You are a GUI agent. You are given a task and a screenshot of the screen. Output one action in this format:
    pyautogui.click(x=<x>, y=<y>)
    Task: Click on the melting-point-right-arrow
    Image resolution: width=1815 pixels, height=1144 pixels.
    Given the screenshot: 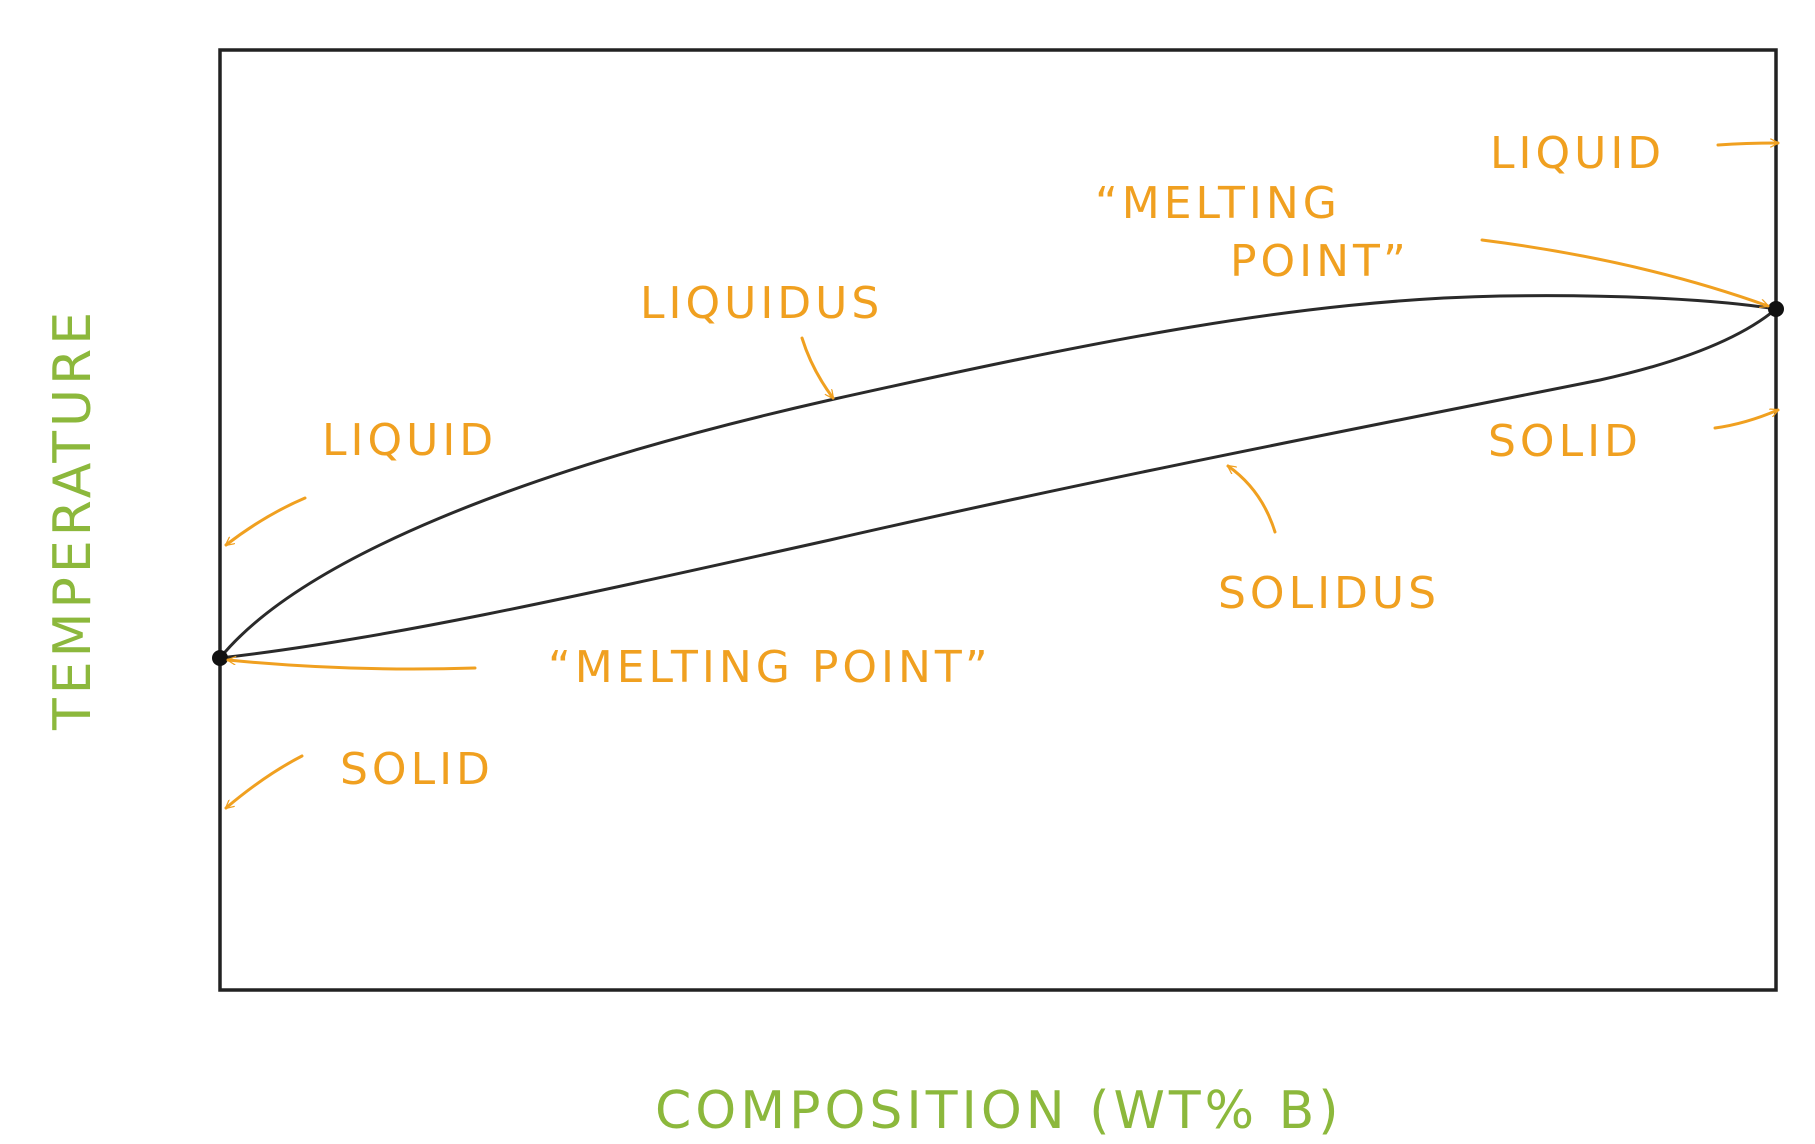 What is the action you would take?
    pyautogui.click(x=1624, y=272)
    